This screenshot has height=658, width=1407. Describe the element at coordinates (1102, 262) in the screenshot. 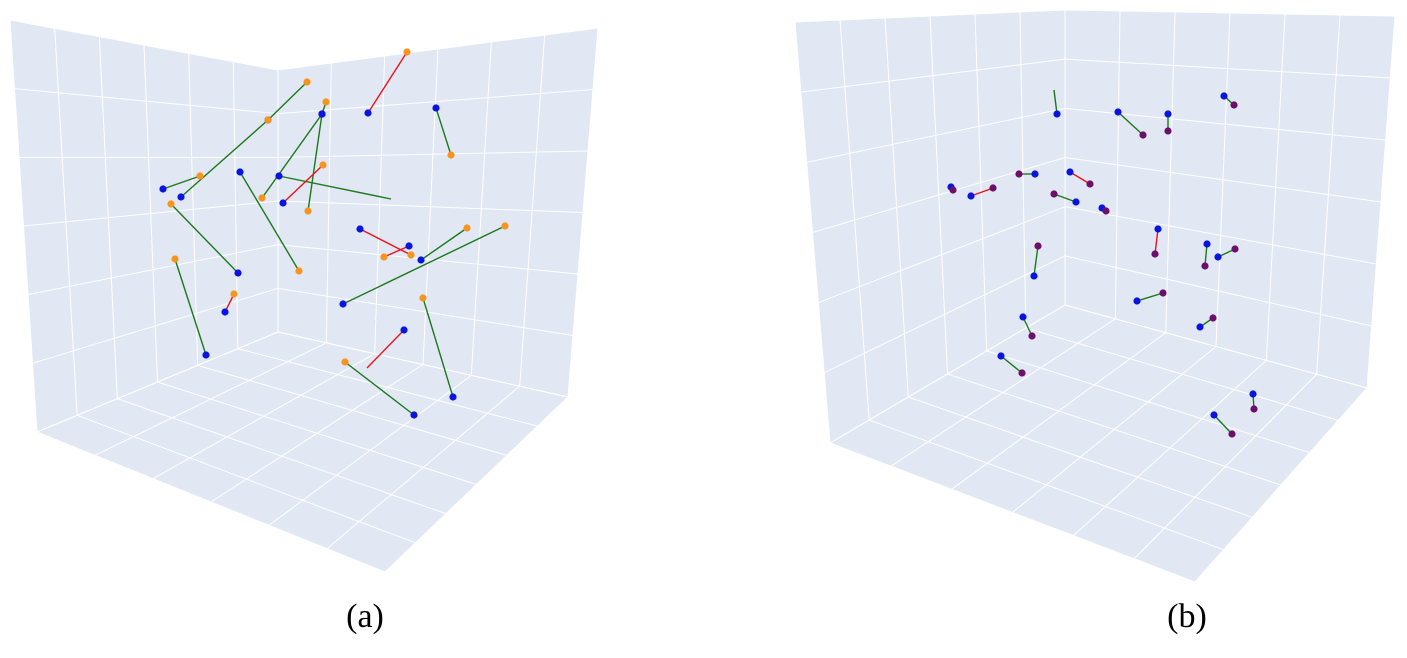

I see `pair-segments` at that location.